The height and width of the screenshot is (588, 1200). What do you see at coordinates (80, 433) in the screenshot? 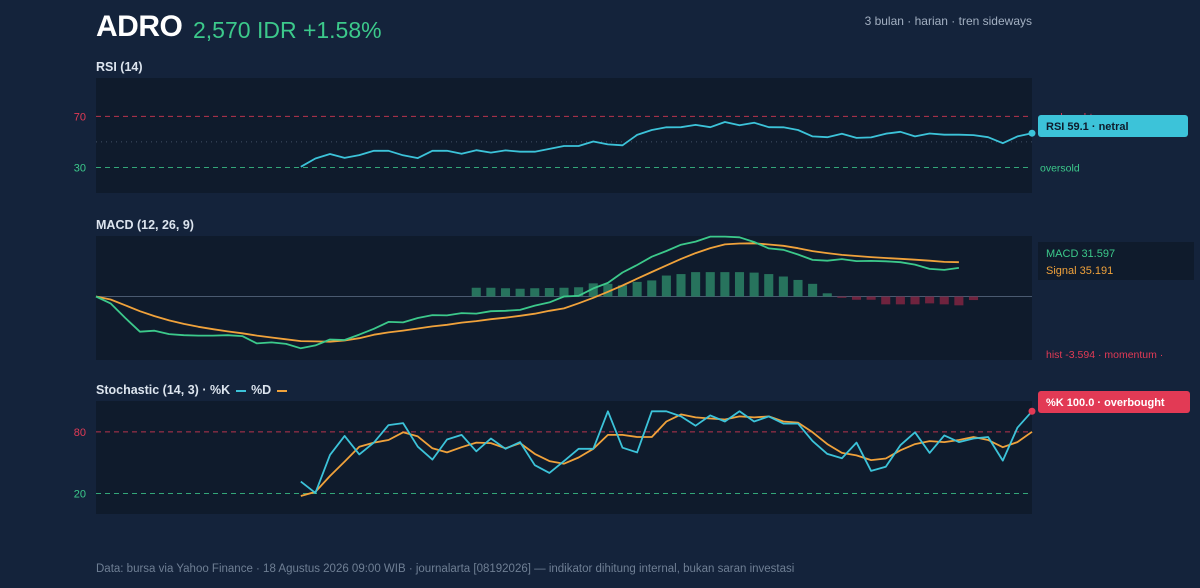
I see `stoch-y-tick: 80` at bounding box center [80, 433].